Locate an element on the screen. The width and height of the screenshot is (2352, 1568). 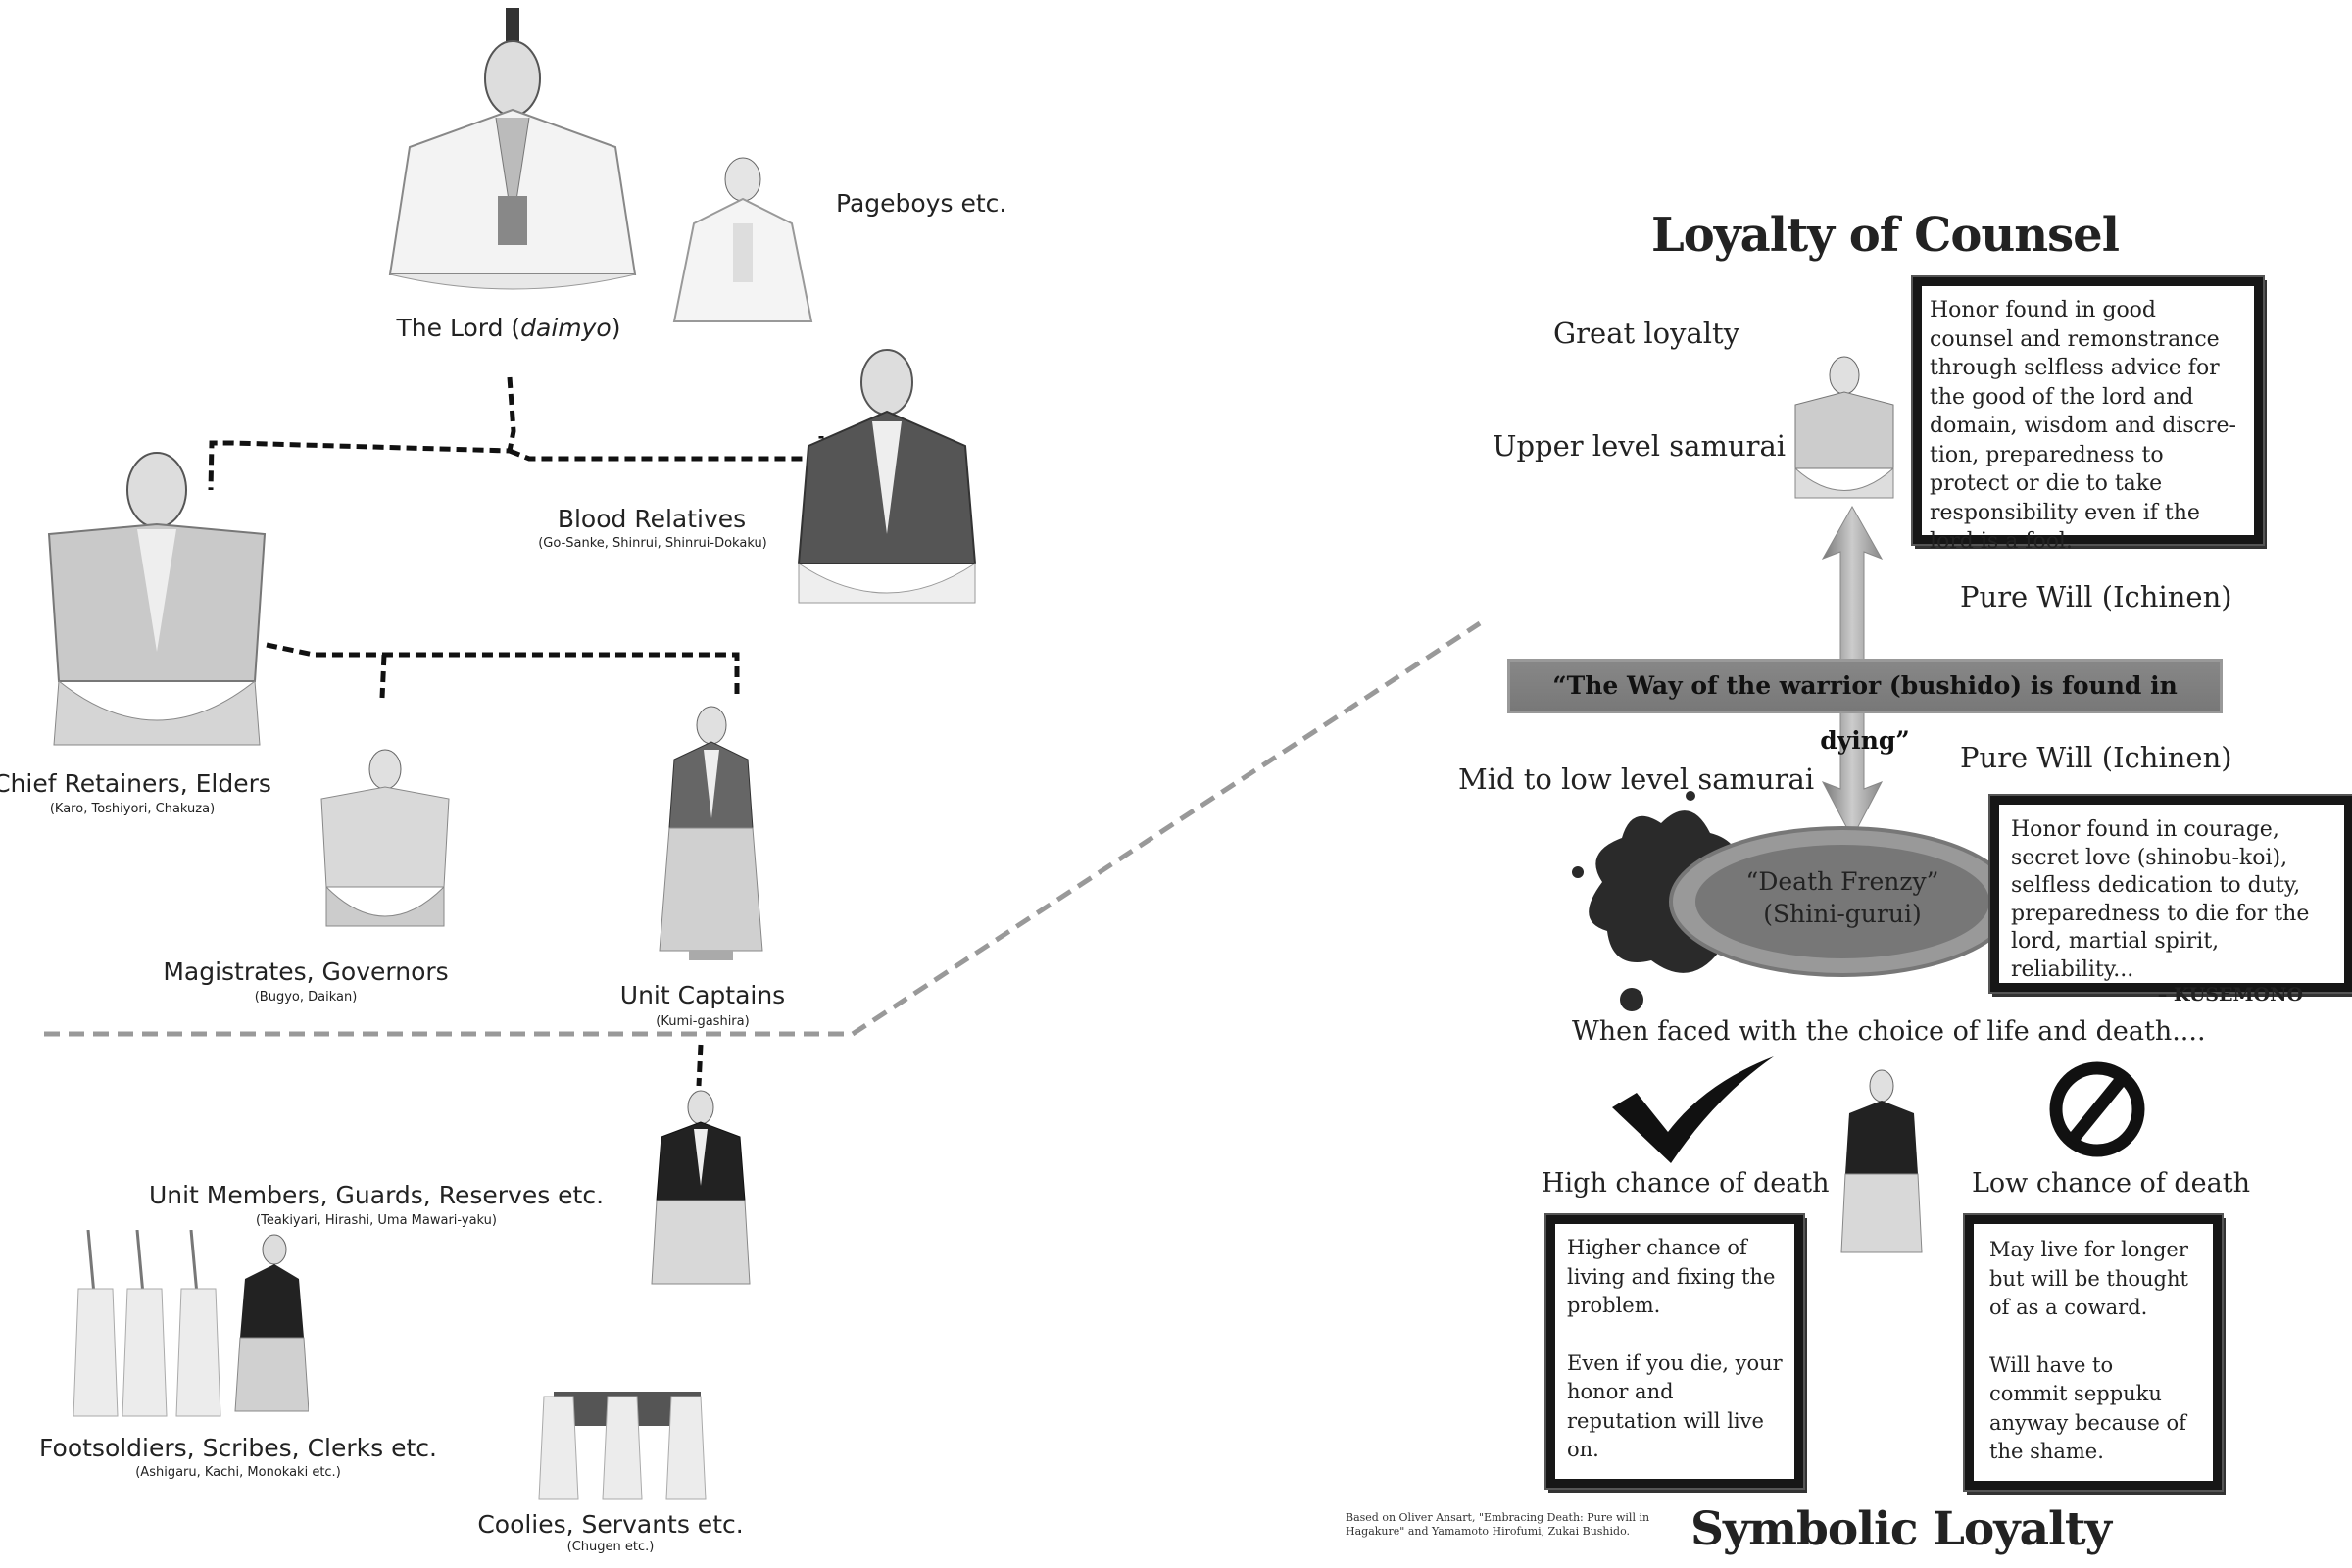
magistrates-sub: (Bugyo, Daikan) is located at coordinates (306, 997).